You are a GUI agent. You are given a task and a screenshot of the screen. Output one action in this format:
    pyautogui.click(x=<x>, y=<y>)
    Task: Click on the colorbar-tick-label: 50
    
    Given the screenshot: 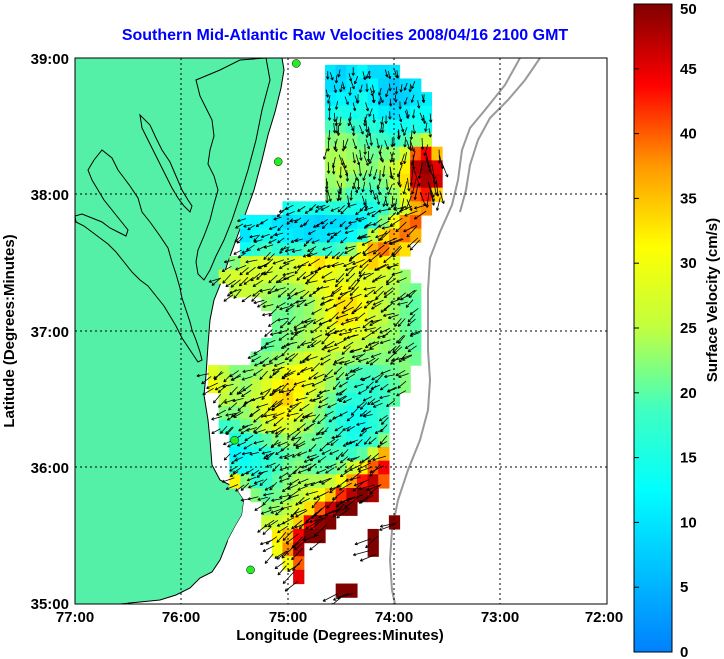 What is the action you would take?
    pyautogui.click(x=688, y=9)
    